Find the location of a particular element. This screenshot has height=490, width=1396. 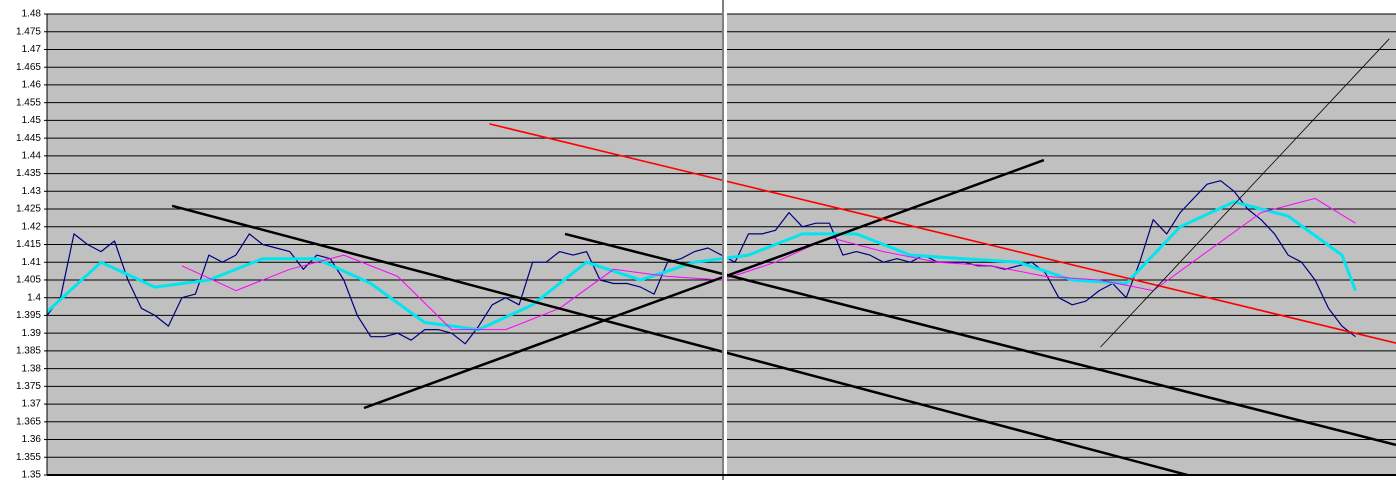

y-tick-label: 1.38 is located at coordinates (32, 368).